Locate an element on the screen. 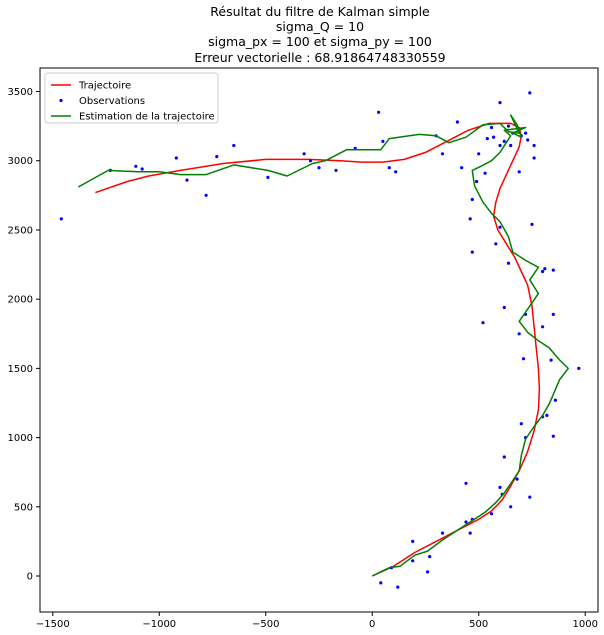  y-tick-label: 2500 is located at coordinates (20, 230).